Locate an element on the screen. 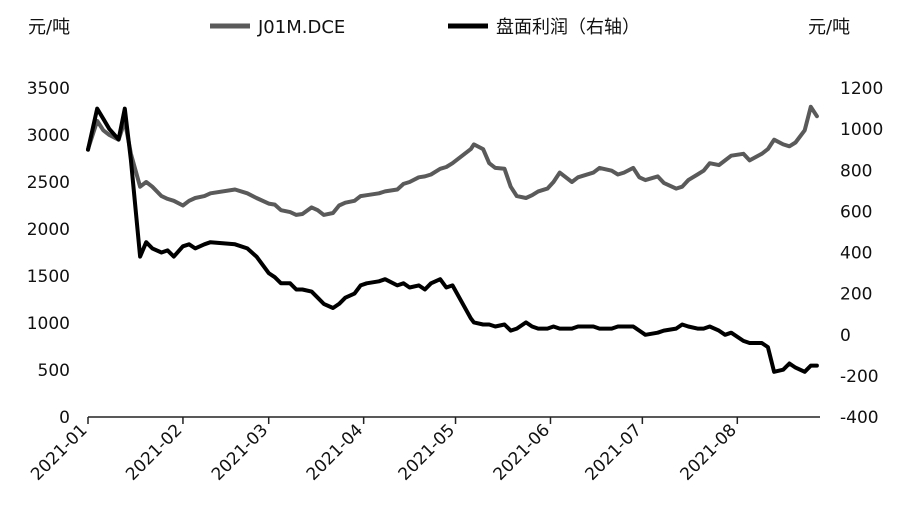 This screenshot has width=900, height=512. x-tick-label: 2021-01 is located at coordinates (59, 452).